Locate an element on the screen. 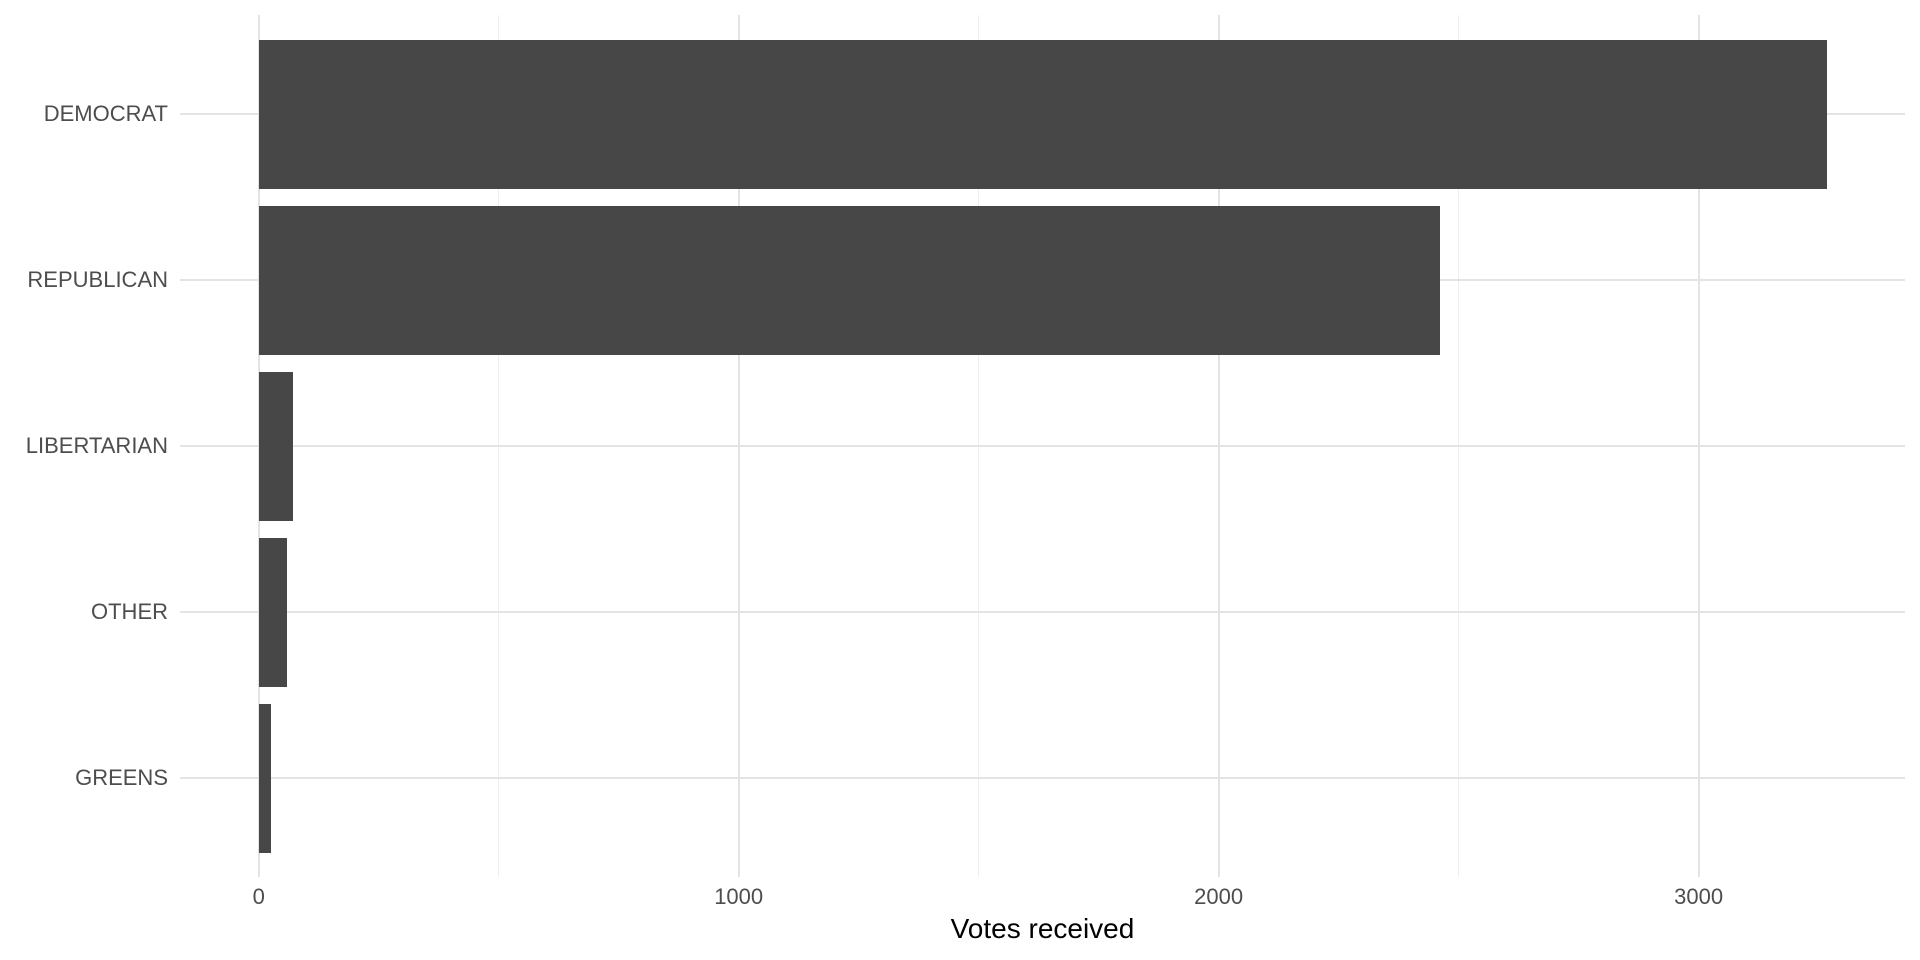  x-tick-label-3000: 3000 is located at coordinates (1699, 896).